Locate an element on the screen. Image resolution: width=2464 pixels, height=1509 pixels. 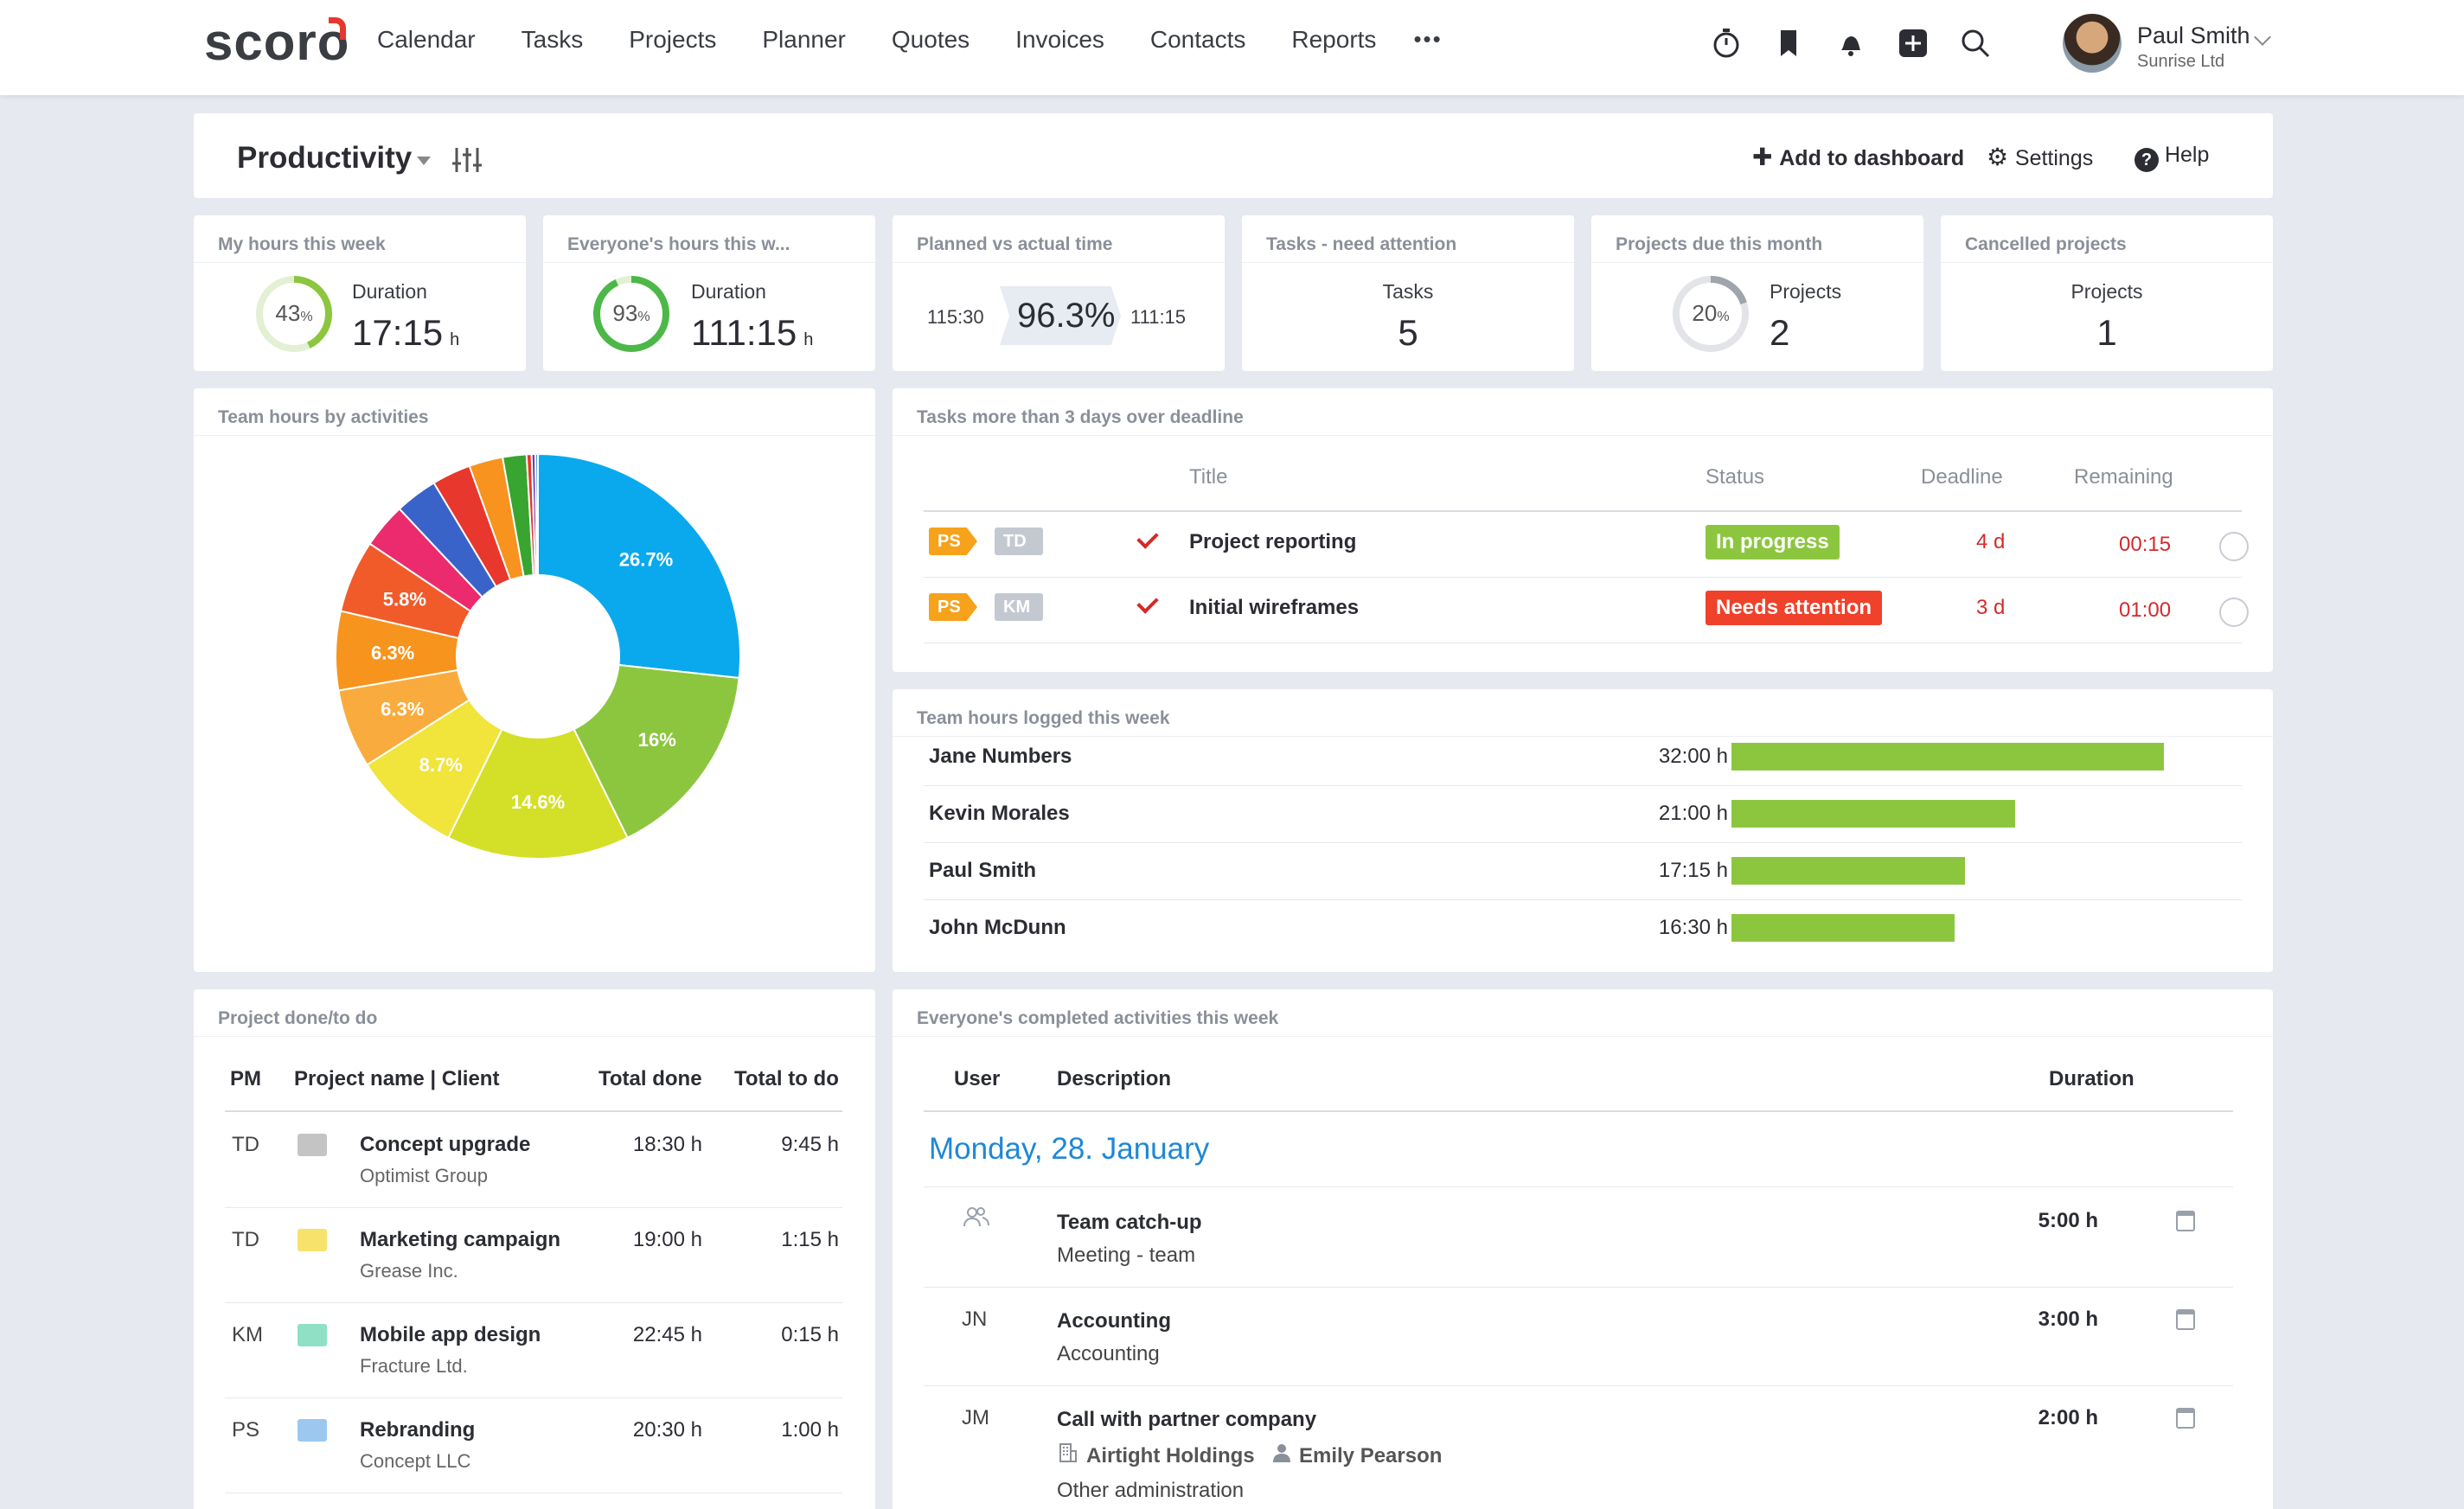
total-todo: 1:00 h is located at coordinates (810, 1430).